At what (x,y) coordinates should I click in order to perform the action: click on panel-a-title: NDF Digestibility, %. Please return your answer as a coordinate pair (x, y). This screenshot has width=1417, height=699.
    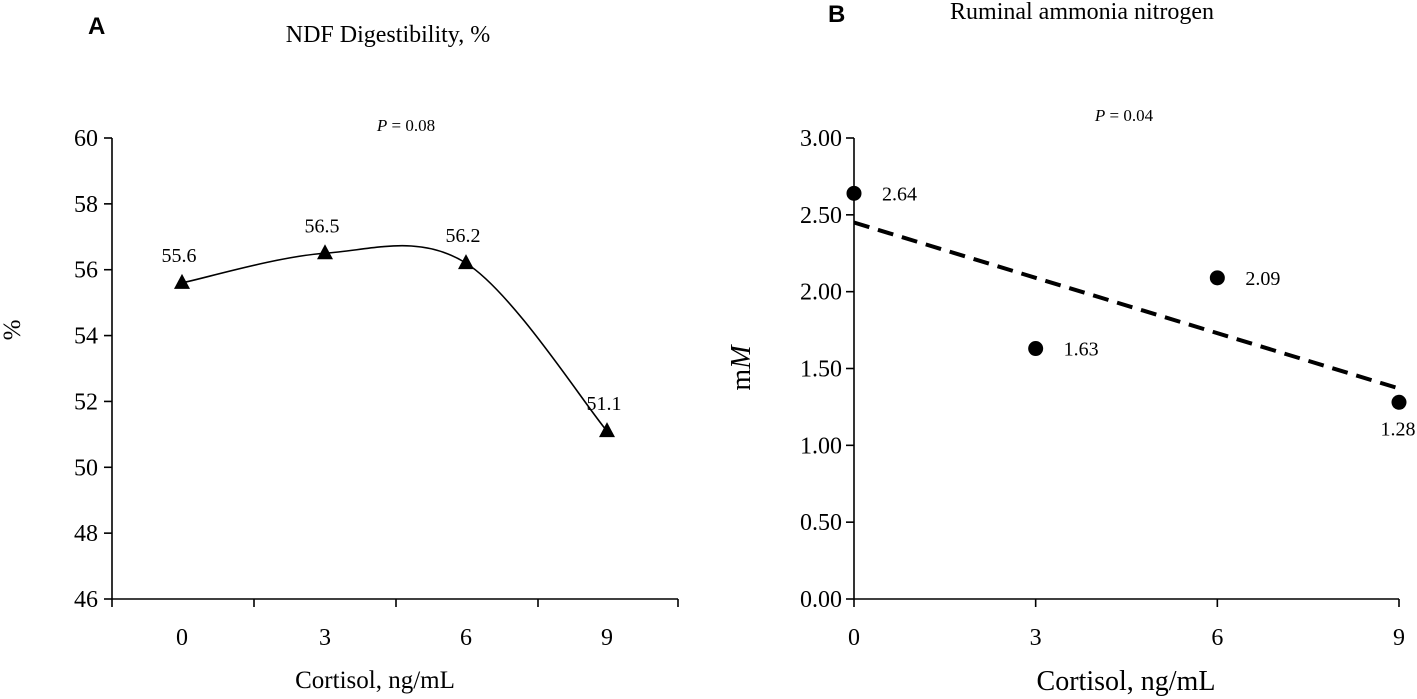
    Looking at the image, I should click on (388, 35).